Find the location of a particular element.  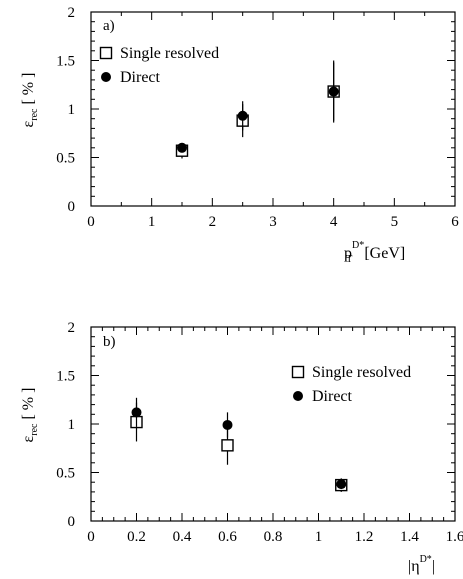

x-axis-label: pD* T [GeV] is located at coordinates (374, 252).